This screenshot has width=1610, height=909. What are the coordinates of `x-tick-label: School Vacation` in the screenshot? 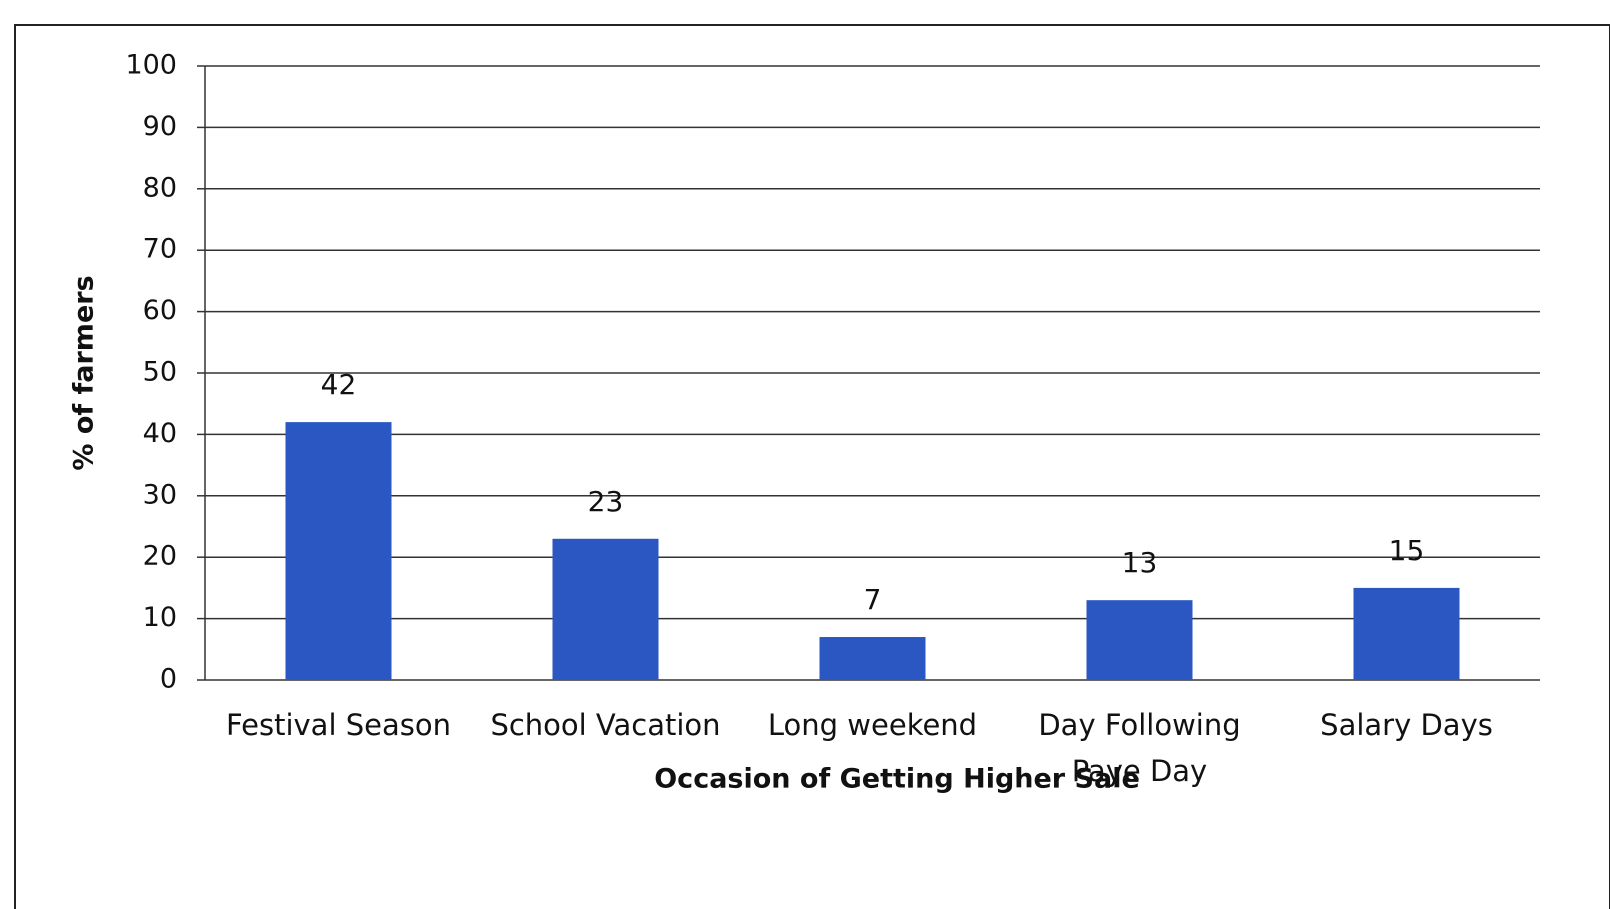 It's located at (605, 725).